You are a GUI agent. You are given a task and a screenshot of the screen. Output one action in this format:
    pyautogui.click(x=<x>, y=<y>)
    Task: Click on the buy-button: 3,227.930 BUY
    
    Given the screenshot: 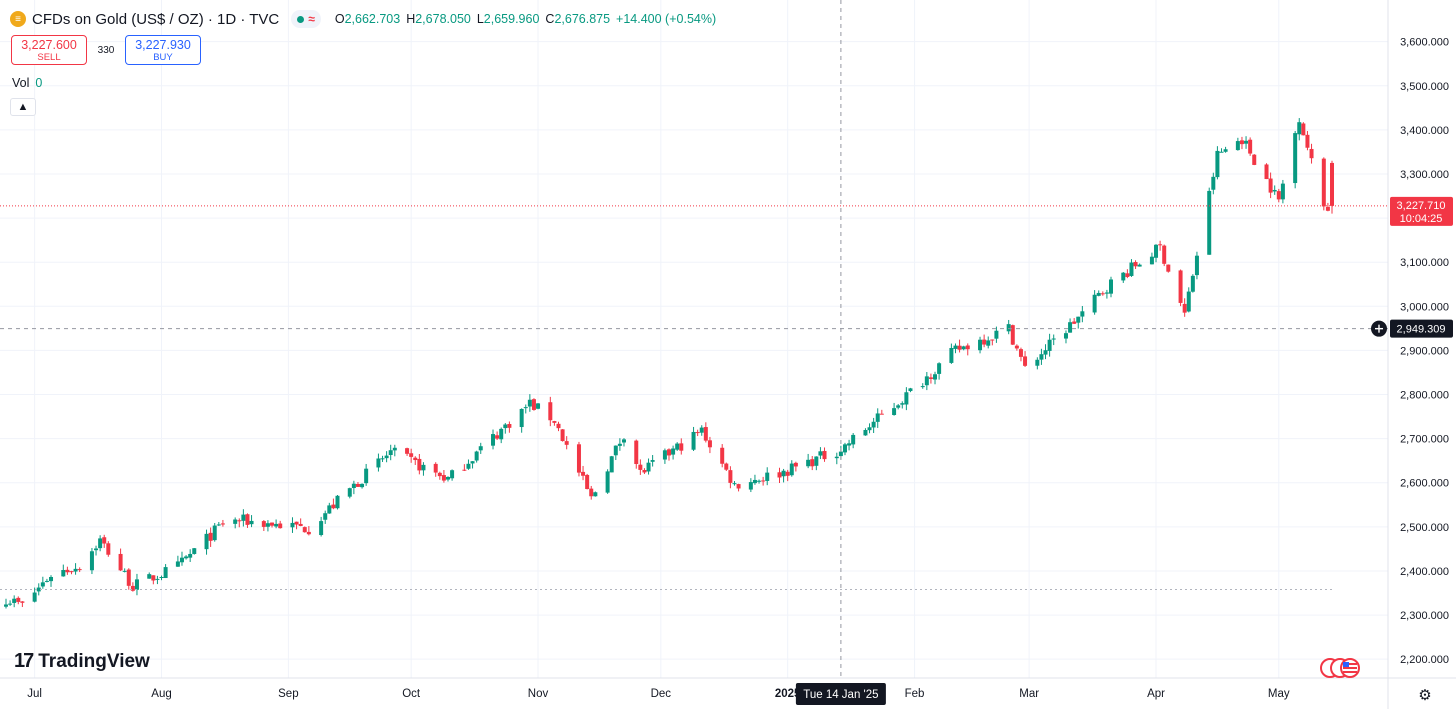 What is the action you would take?
    pyautogui.click(x=163, y=50)
    